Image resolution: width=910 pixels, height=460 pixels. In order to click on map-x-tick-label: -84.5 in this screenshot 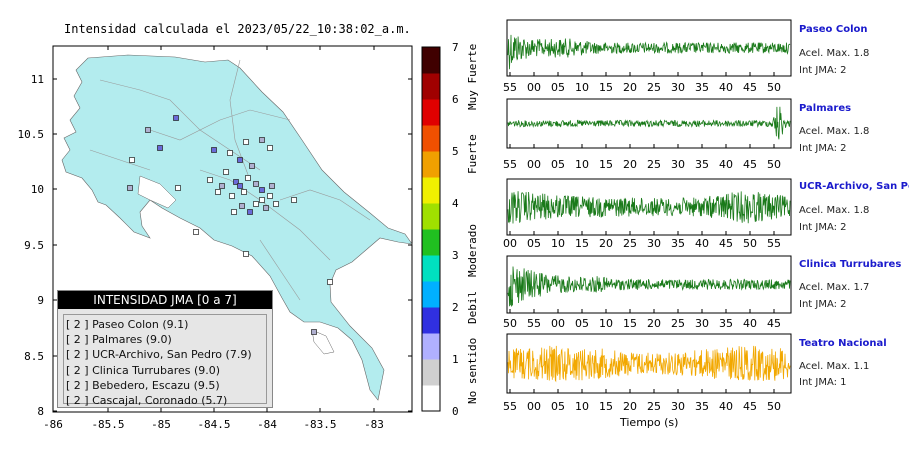, I will do `click(213, 424)`.